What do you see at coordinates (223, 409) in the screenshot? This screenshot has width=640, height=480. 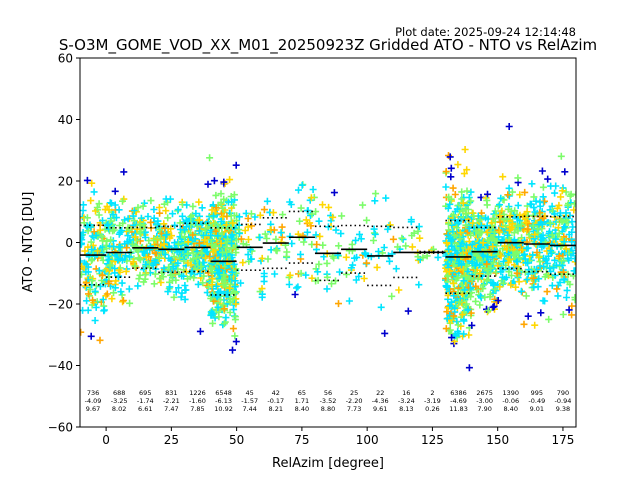 I see `bin-std-label: 10.92` at bounding box center [223, 409].